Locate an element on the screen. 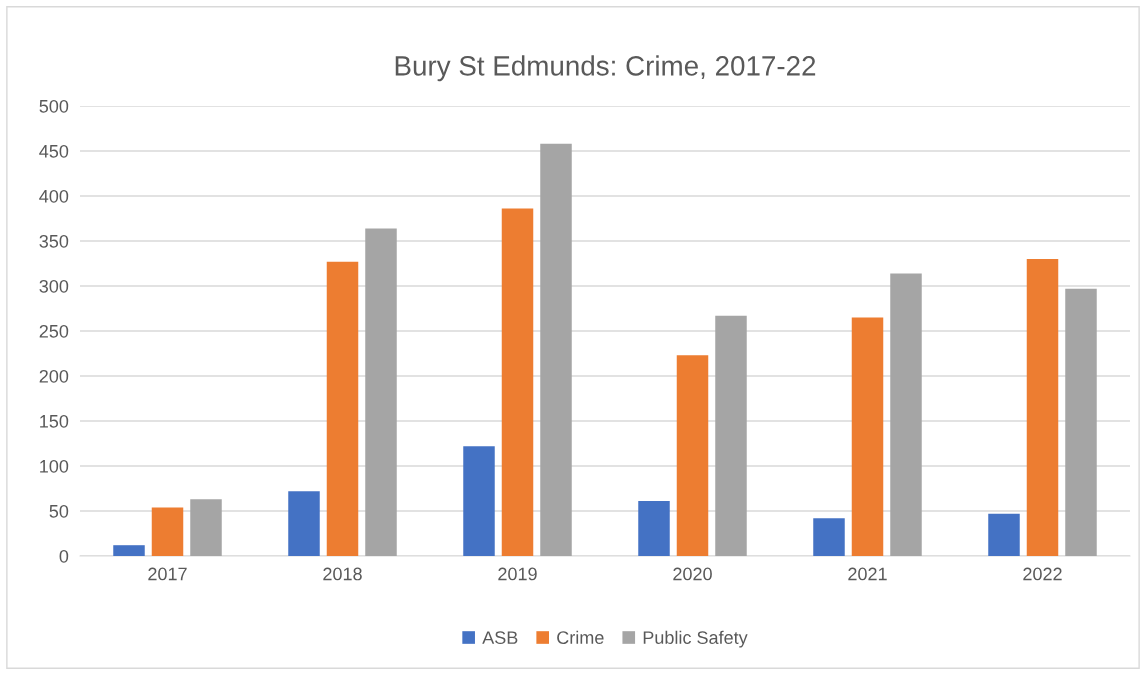 The height and width of the screenshot is (675, 1146). y-tick-label: 50 is located at coordinates (59, 511).